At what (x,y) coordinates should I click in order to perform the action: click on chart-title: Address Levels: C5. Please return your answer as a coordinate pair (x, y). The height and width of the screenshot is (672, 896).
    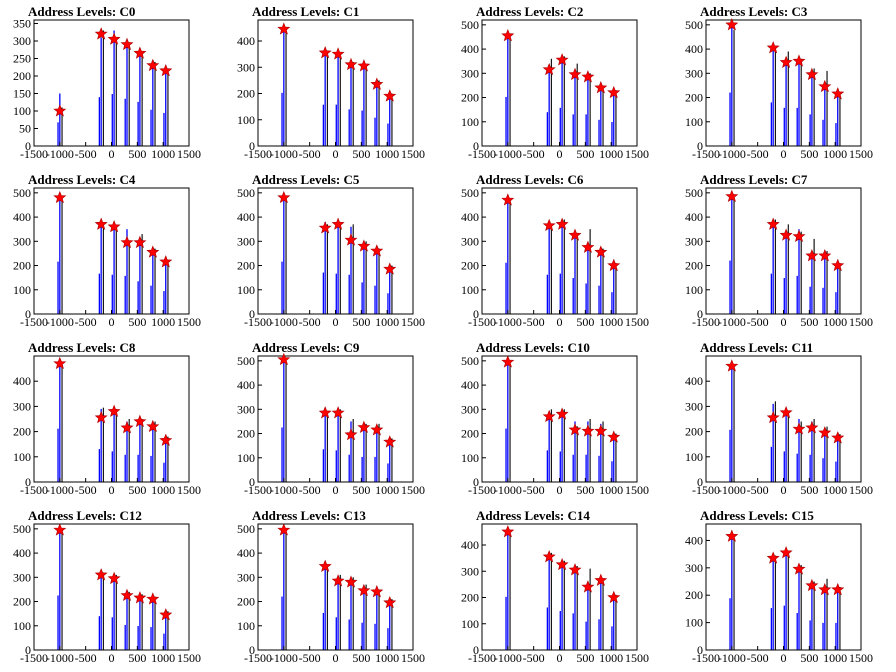
    Looking at the image, I should click on (306, 179).